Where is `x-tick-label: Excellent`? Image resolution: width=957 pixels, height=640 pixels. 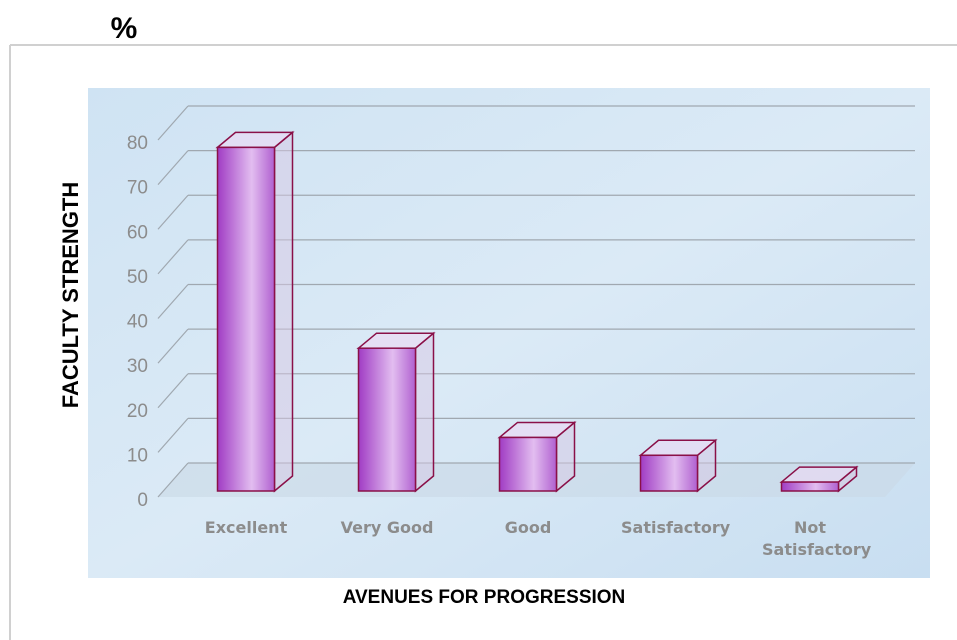 x-tick-label: Excellent is located at coordinates (246, 527).